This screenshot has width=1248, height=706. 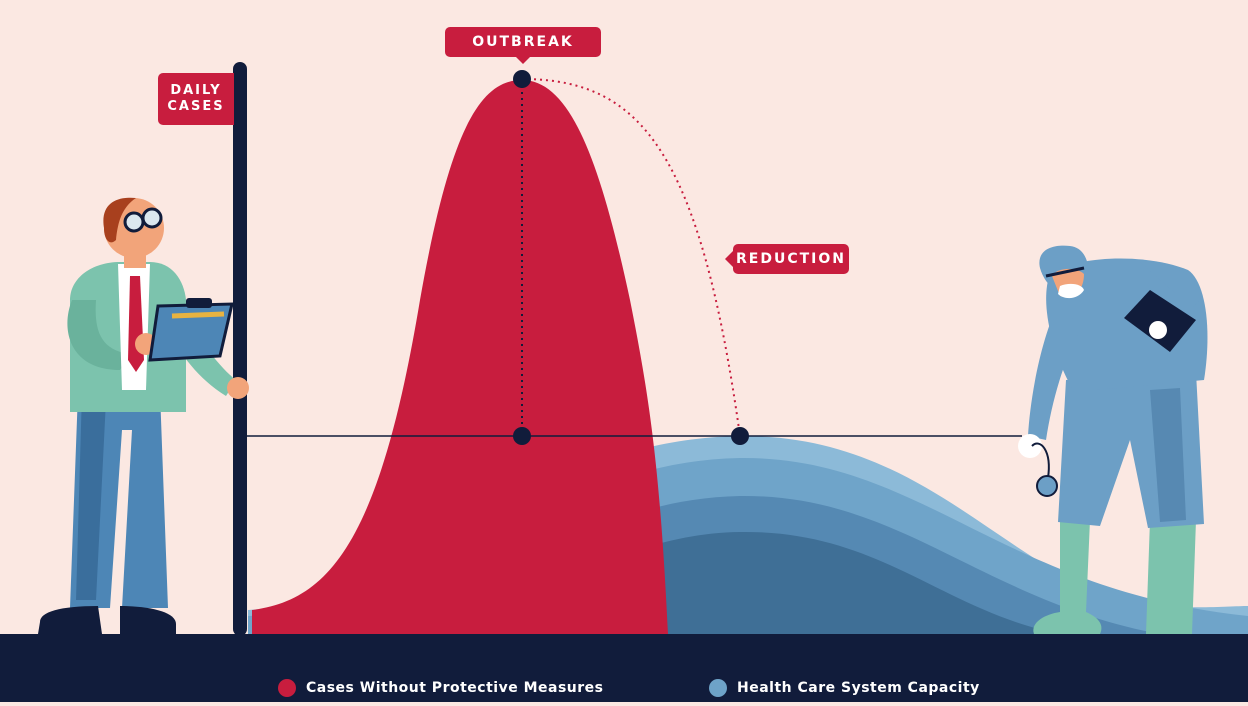 What do you see at coordinates (143, 415) in the screenshot?
I see `doctor-figure` at bounding box center [143, 415].